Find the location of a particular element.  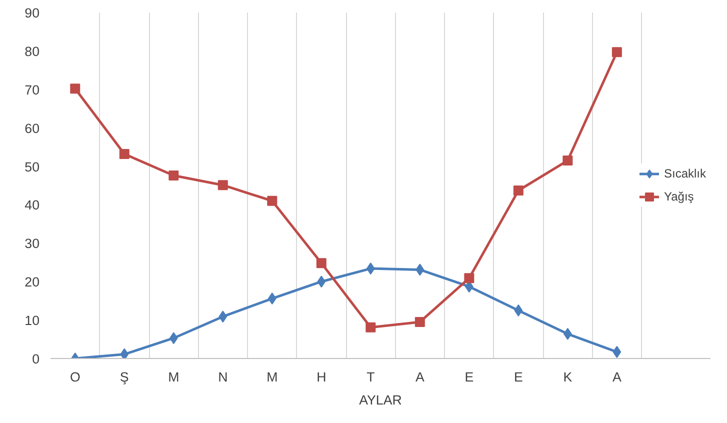

x-tick-label: K is located at coordinates (567, 377).